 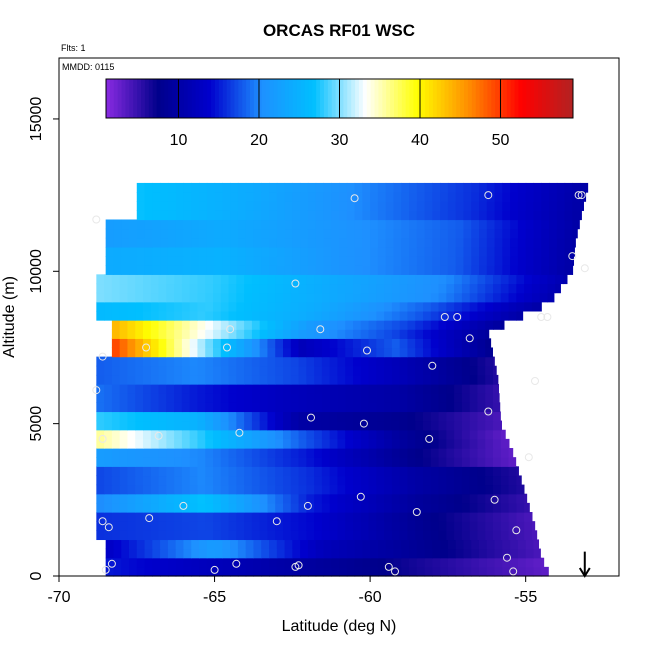 I want to click on sample-point, so click(x=360, y=496).